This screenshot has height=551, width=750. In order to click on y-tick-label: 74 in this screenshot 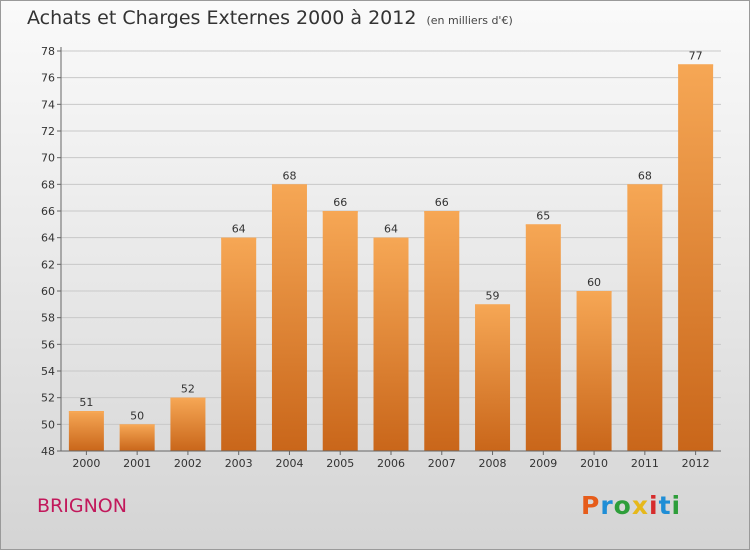, I will do `click(48, 104)`.